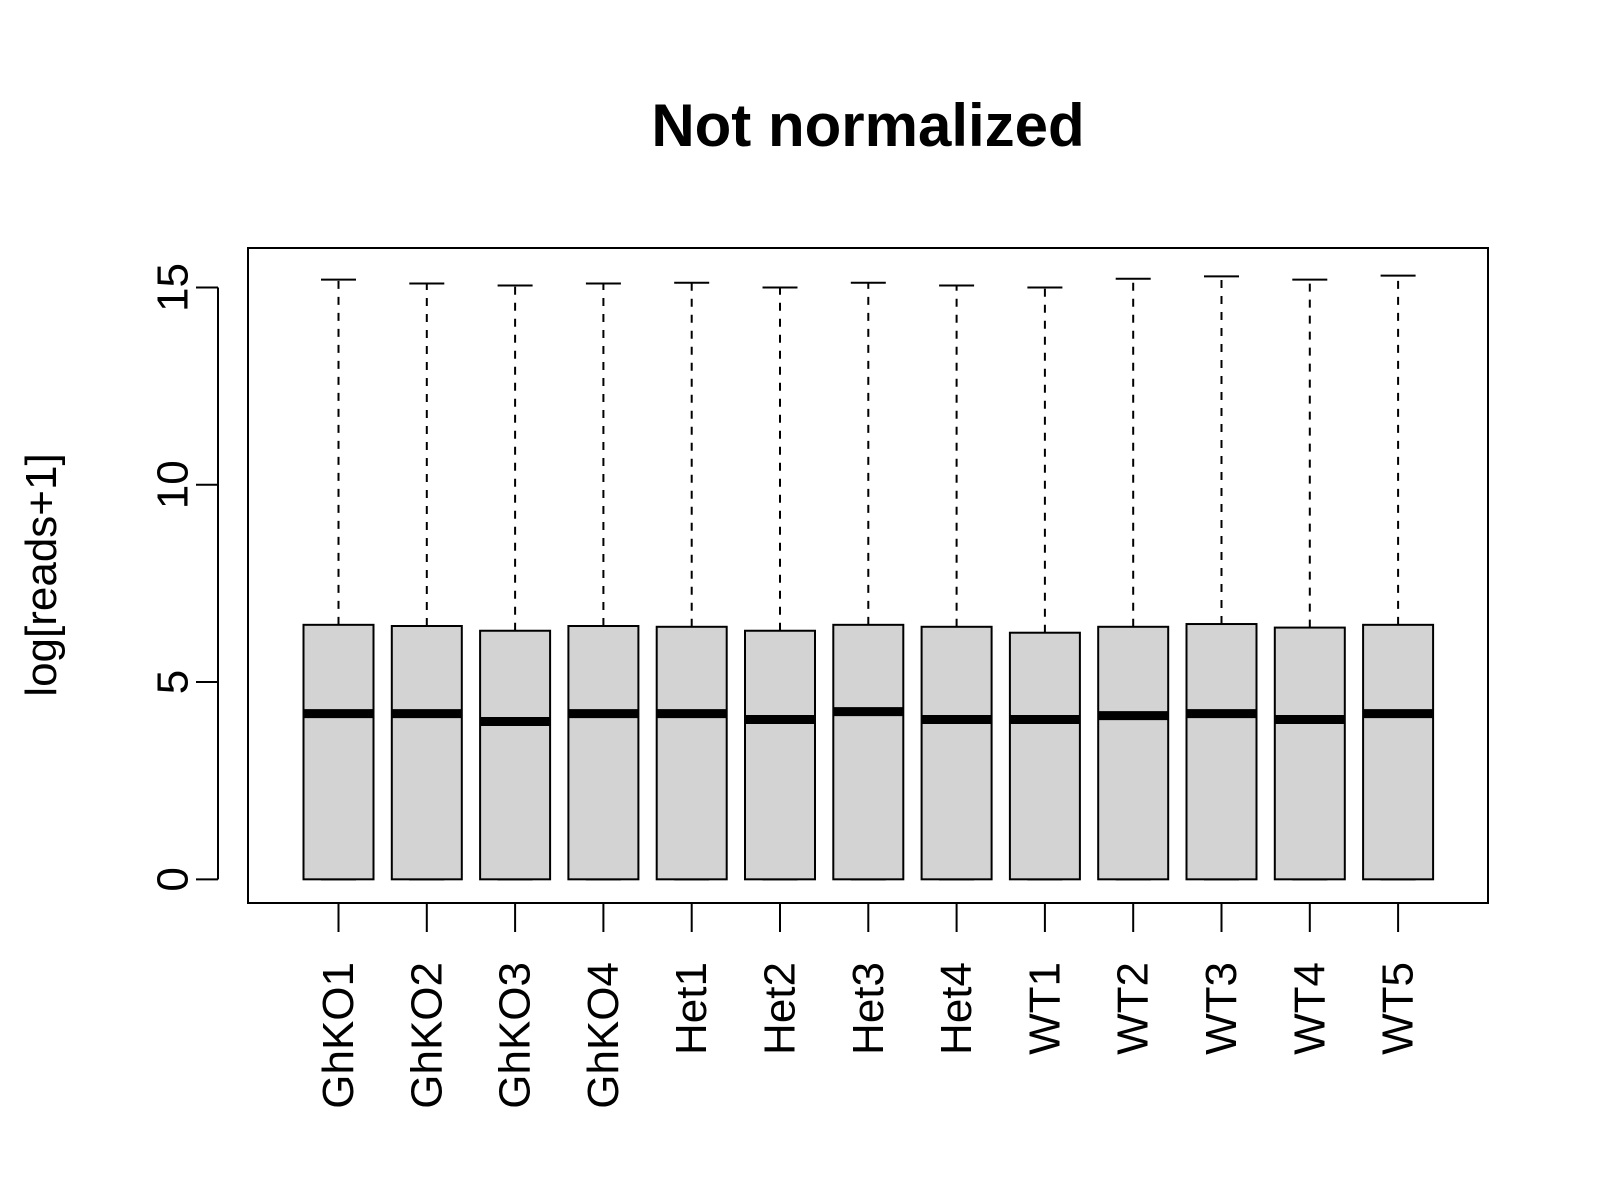 The width and height of the screenshot is (1600, 1200). Describe the element at coordinates (1309, 1008) in the screenshot. I see `x-tick-label: WT4` at that location.